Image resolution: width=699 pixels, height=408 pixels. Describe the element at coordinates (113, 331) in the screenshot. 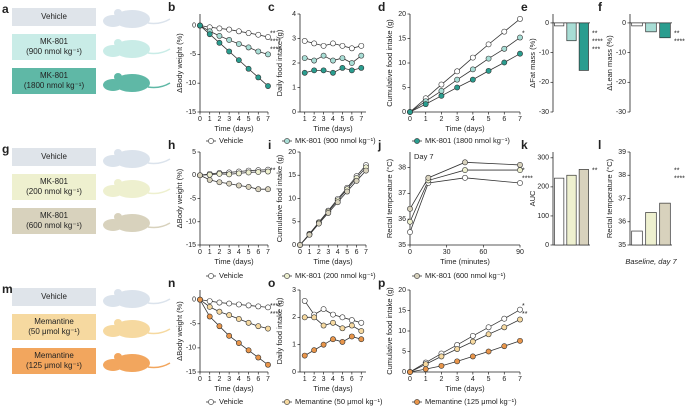

I see `mouse-head` at that location.